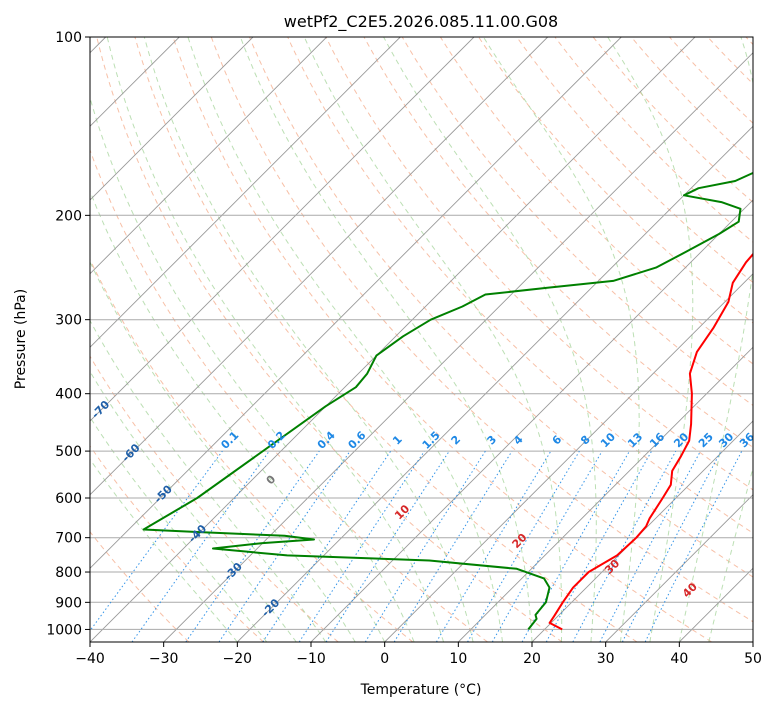  Describe the element at coordinates (68, 38) in the screenshot. I see `y-tick-label: 100` at that location.